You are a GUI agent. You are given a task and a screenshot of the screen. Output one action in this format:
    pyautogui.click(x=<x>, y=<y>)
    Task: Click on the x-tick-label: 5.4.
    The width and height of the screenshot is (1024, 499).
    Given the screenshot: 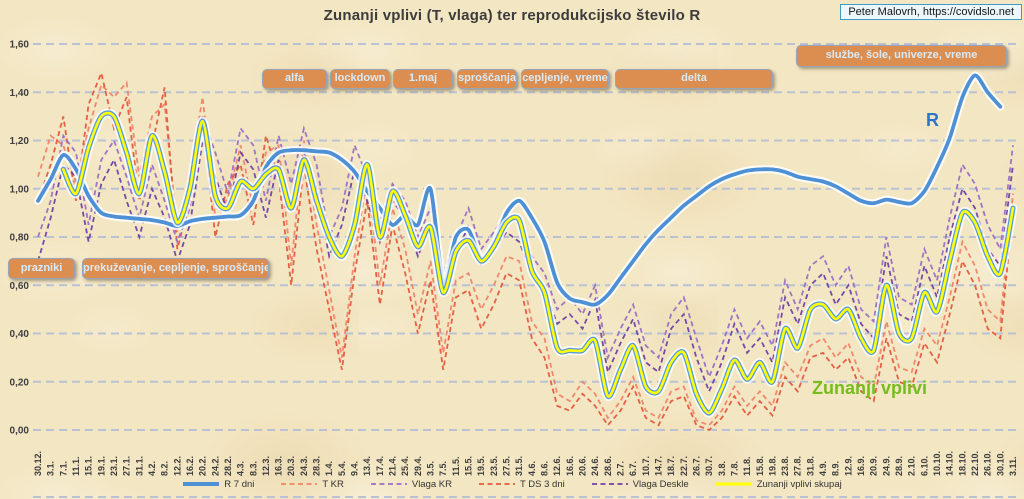 What is the action you would take?
    pyautogui.click(x=342, y=468)
    